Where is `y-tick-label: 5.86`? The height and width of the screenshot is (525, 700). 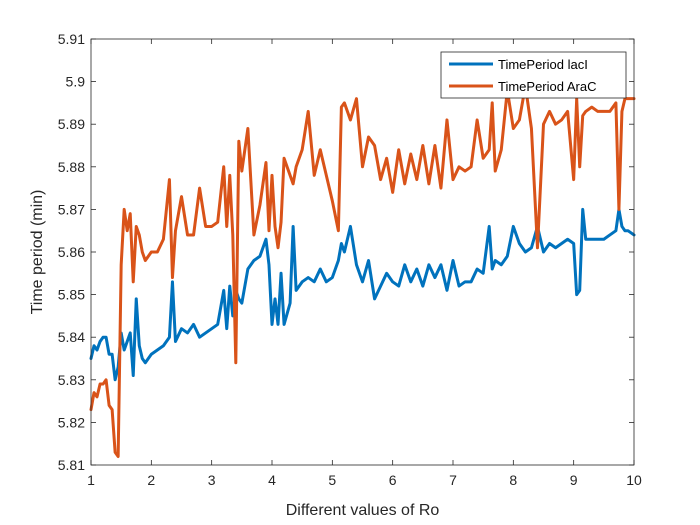 y-tick-label: 5.86 is located at coordinates (71, 252).